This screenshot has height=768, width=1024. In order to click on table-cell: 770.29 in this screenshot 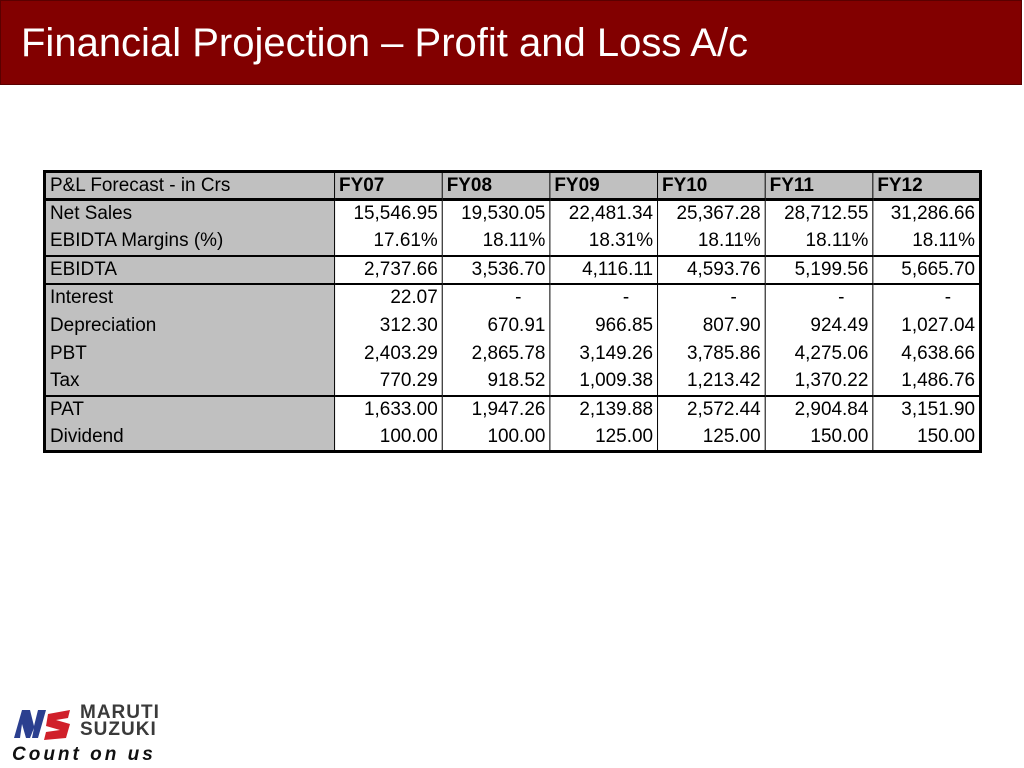, I will do `click(388, 381)`.